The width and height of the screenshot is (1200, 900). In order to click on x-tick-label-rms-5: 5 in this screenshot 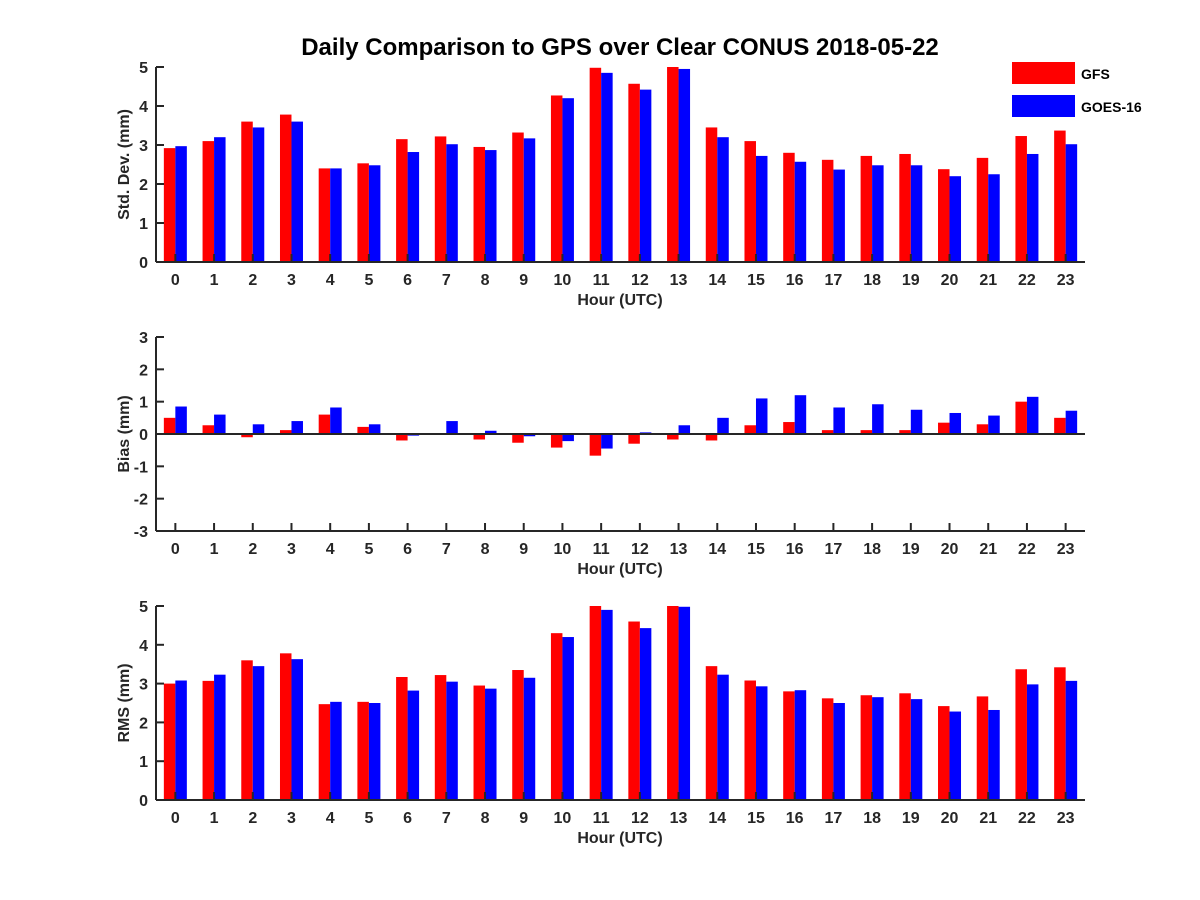, I will do `click(368, 818)`.